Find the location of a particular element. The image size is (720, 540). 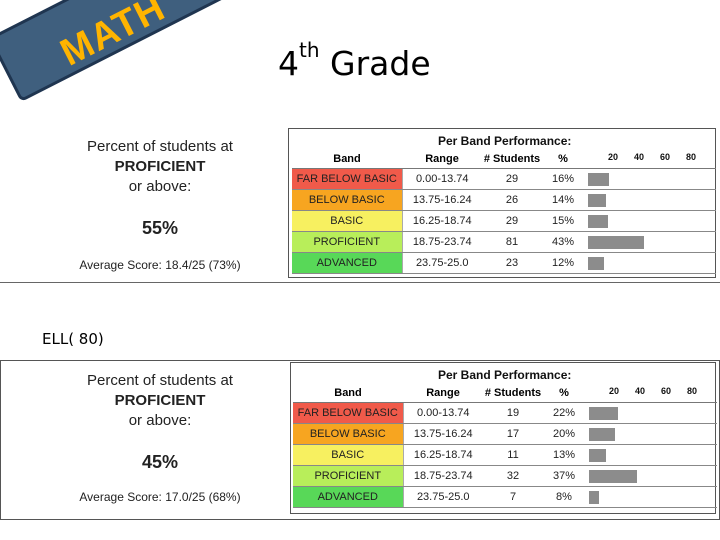

summary-average: Average Score: 17.0/25 (68%) is located at coordinates (160, 497).